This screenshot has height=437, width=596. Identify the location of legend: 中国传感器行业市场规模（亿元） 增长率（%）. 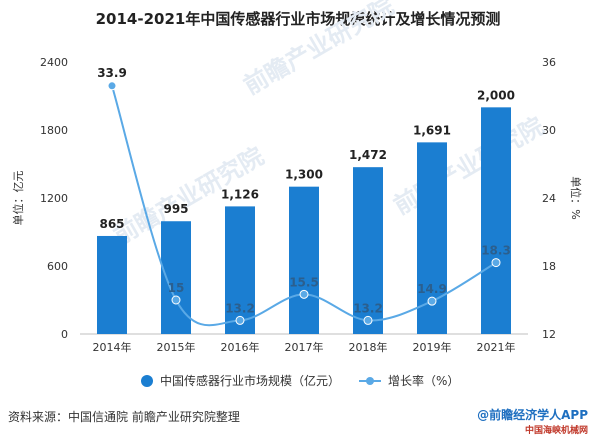
(300, 380).